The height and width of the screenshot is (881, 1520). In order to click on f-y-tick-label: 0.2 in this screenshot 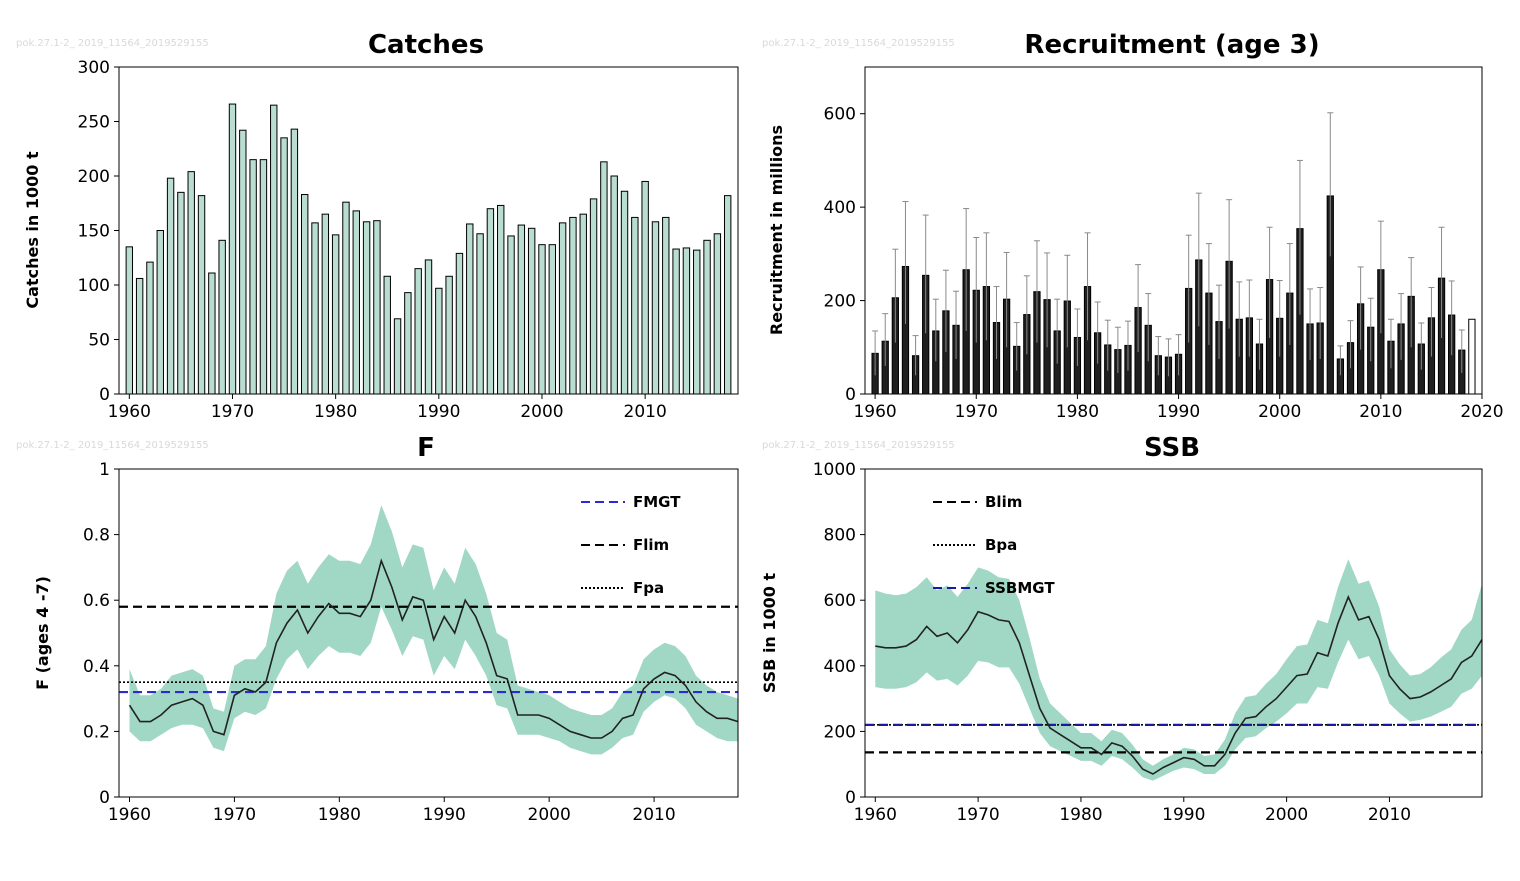, I will do `click(96, 732)`.